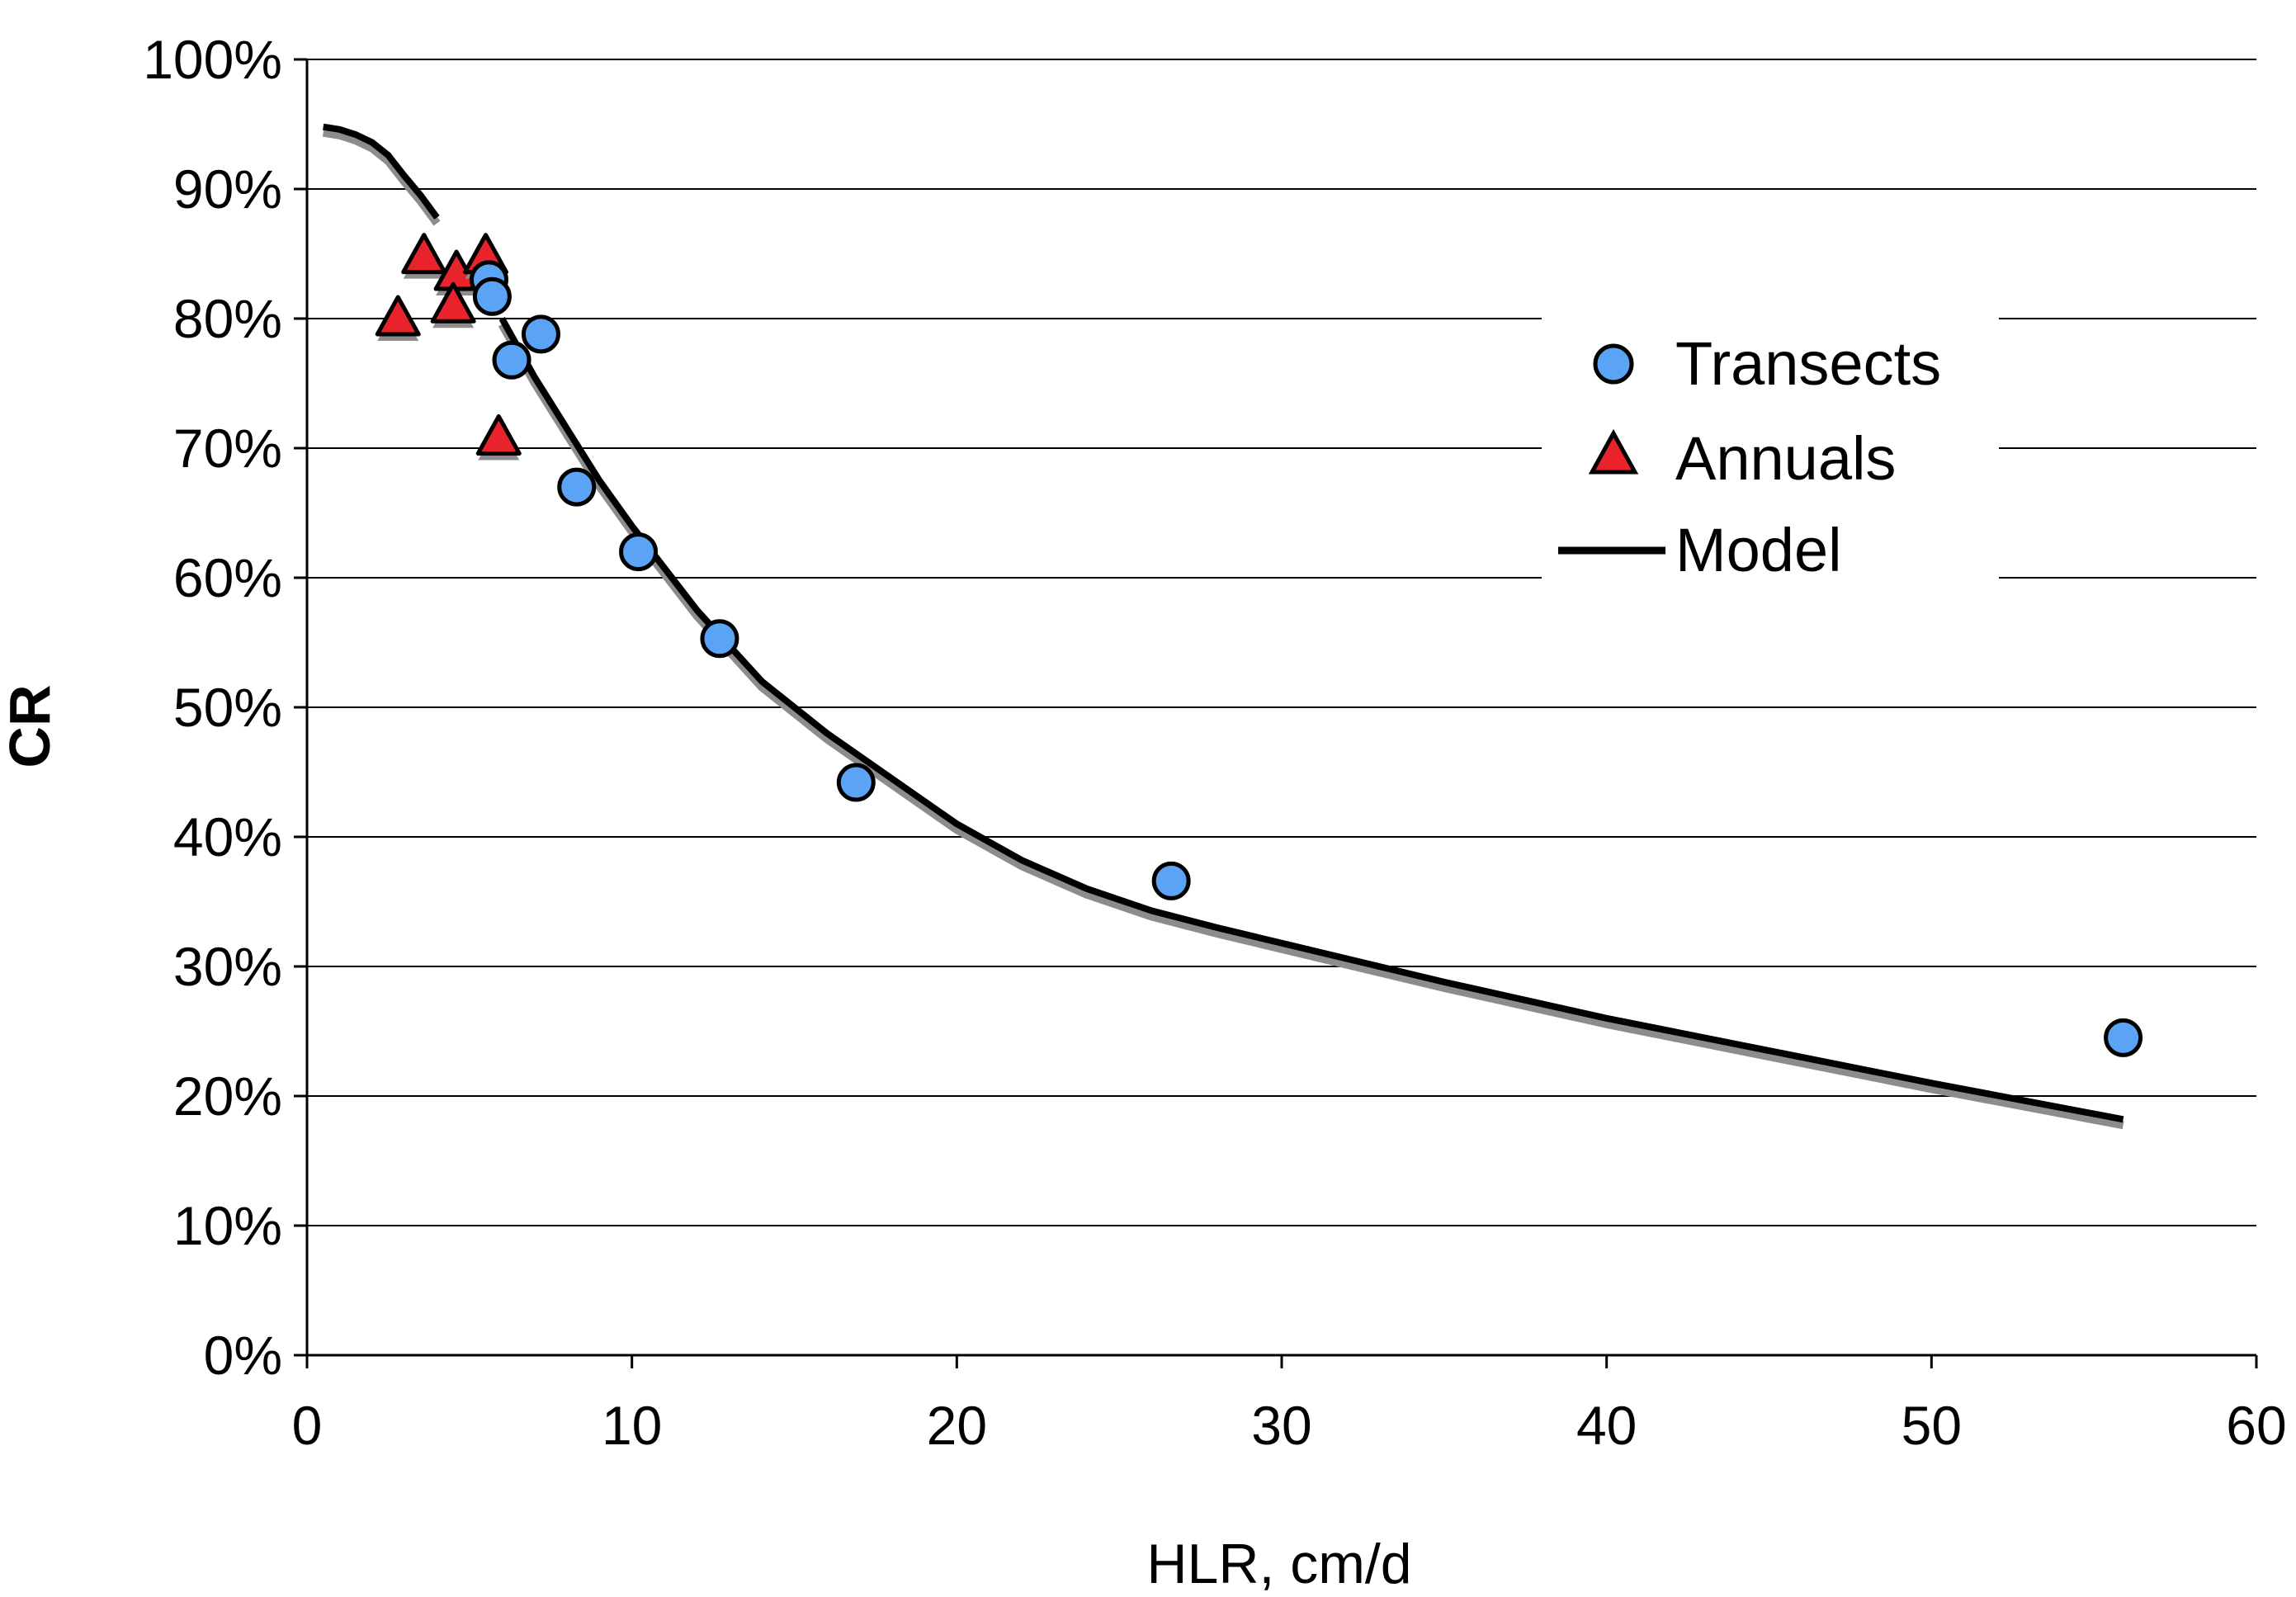 This screenshot has width=2296, height=1597. I want to click on y-tick-label: 100%, so click(213, 59).